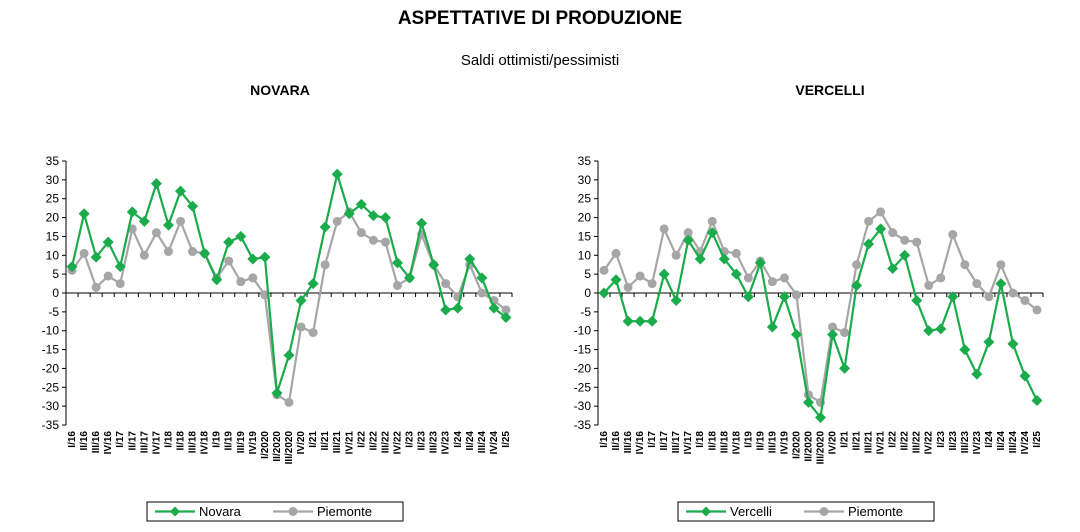 The width and height of the screenshot is (1080, 532). I want to click on x-tick-label: III/18, so click(193, 442).